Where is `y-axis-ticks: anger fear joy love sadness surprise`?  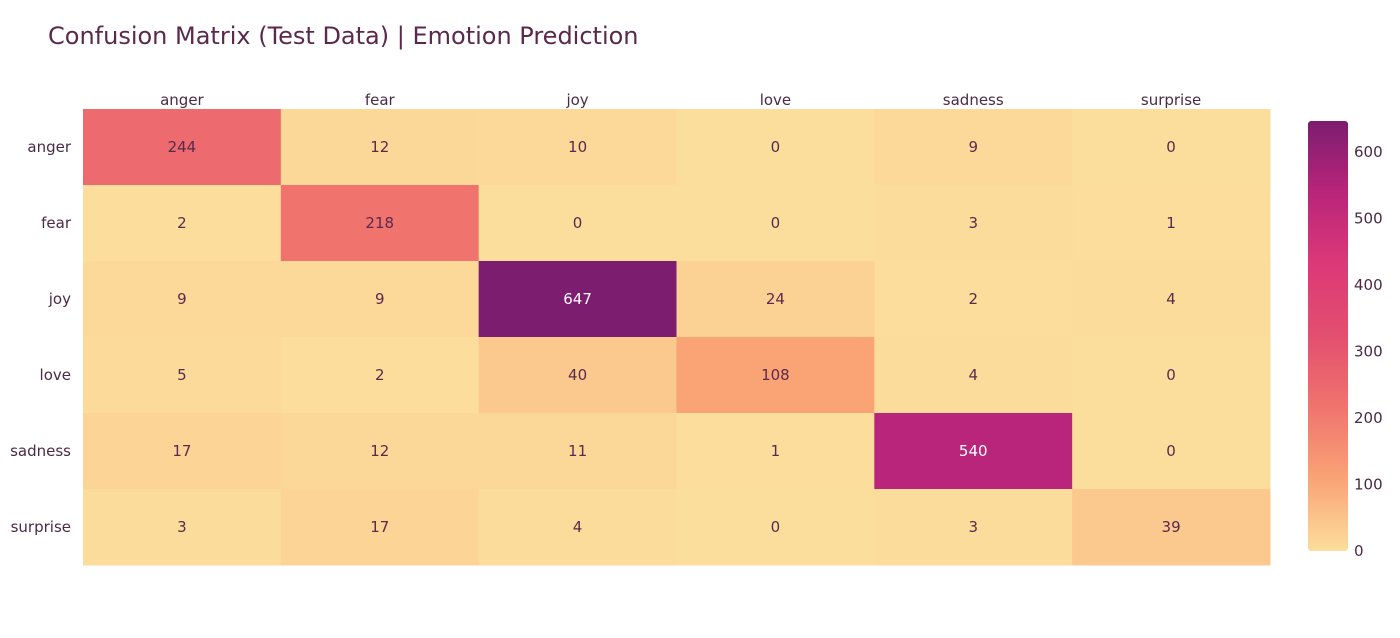 y-axis-ticks: anger fear joy love sadness surprise is located at coordinates (41, 337).